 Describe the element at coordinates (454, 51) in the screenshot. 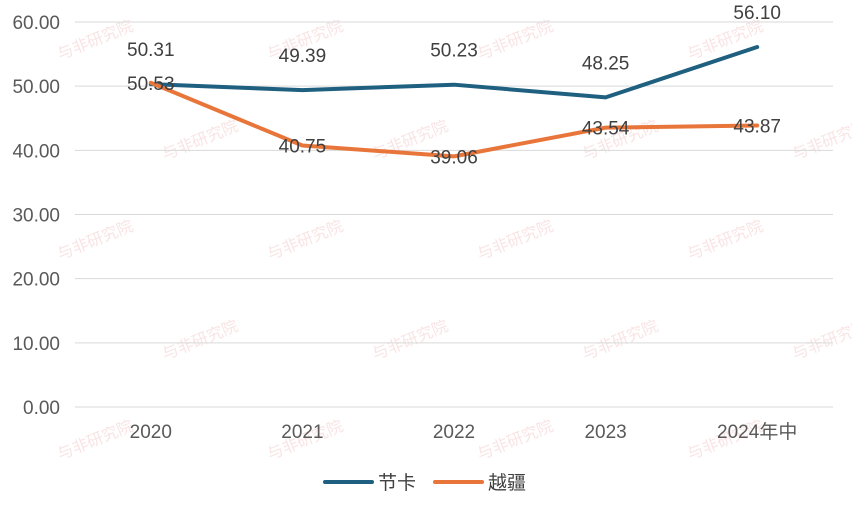

I see `data-label: 50.23` at that location.